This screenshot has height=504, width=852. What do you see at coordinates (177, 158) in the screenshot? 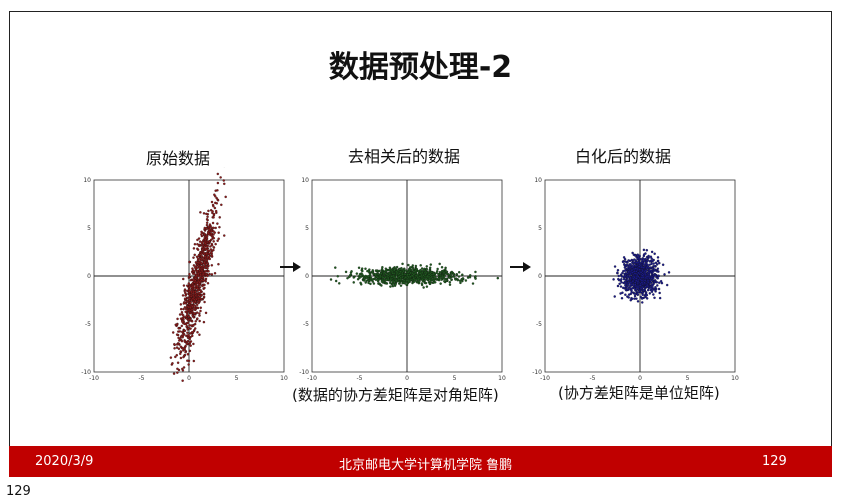
I see `plot-title-raw: 原始数据` at bounding box center [177, 158].